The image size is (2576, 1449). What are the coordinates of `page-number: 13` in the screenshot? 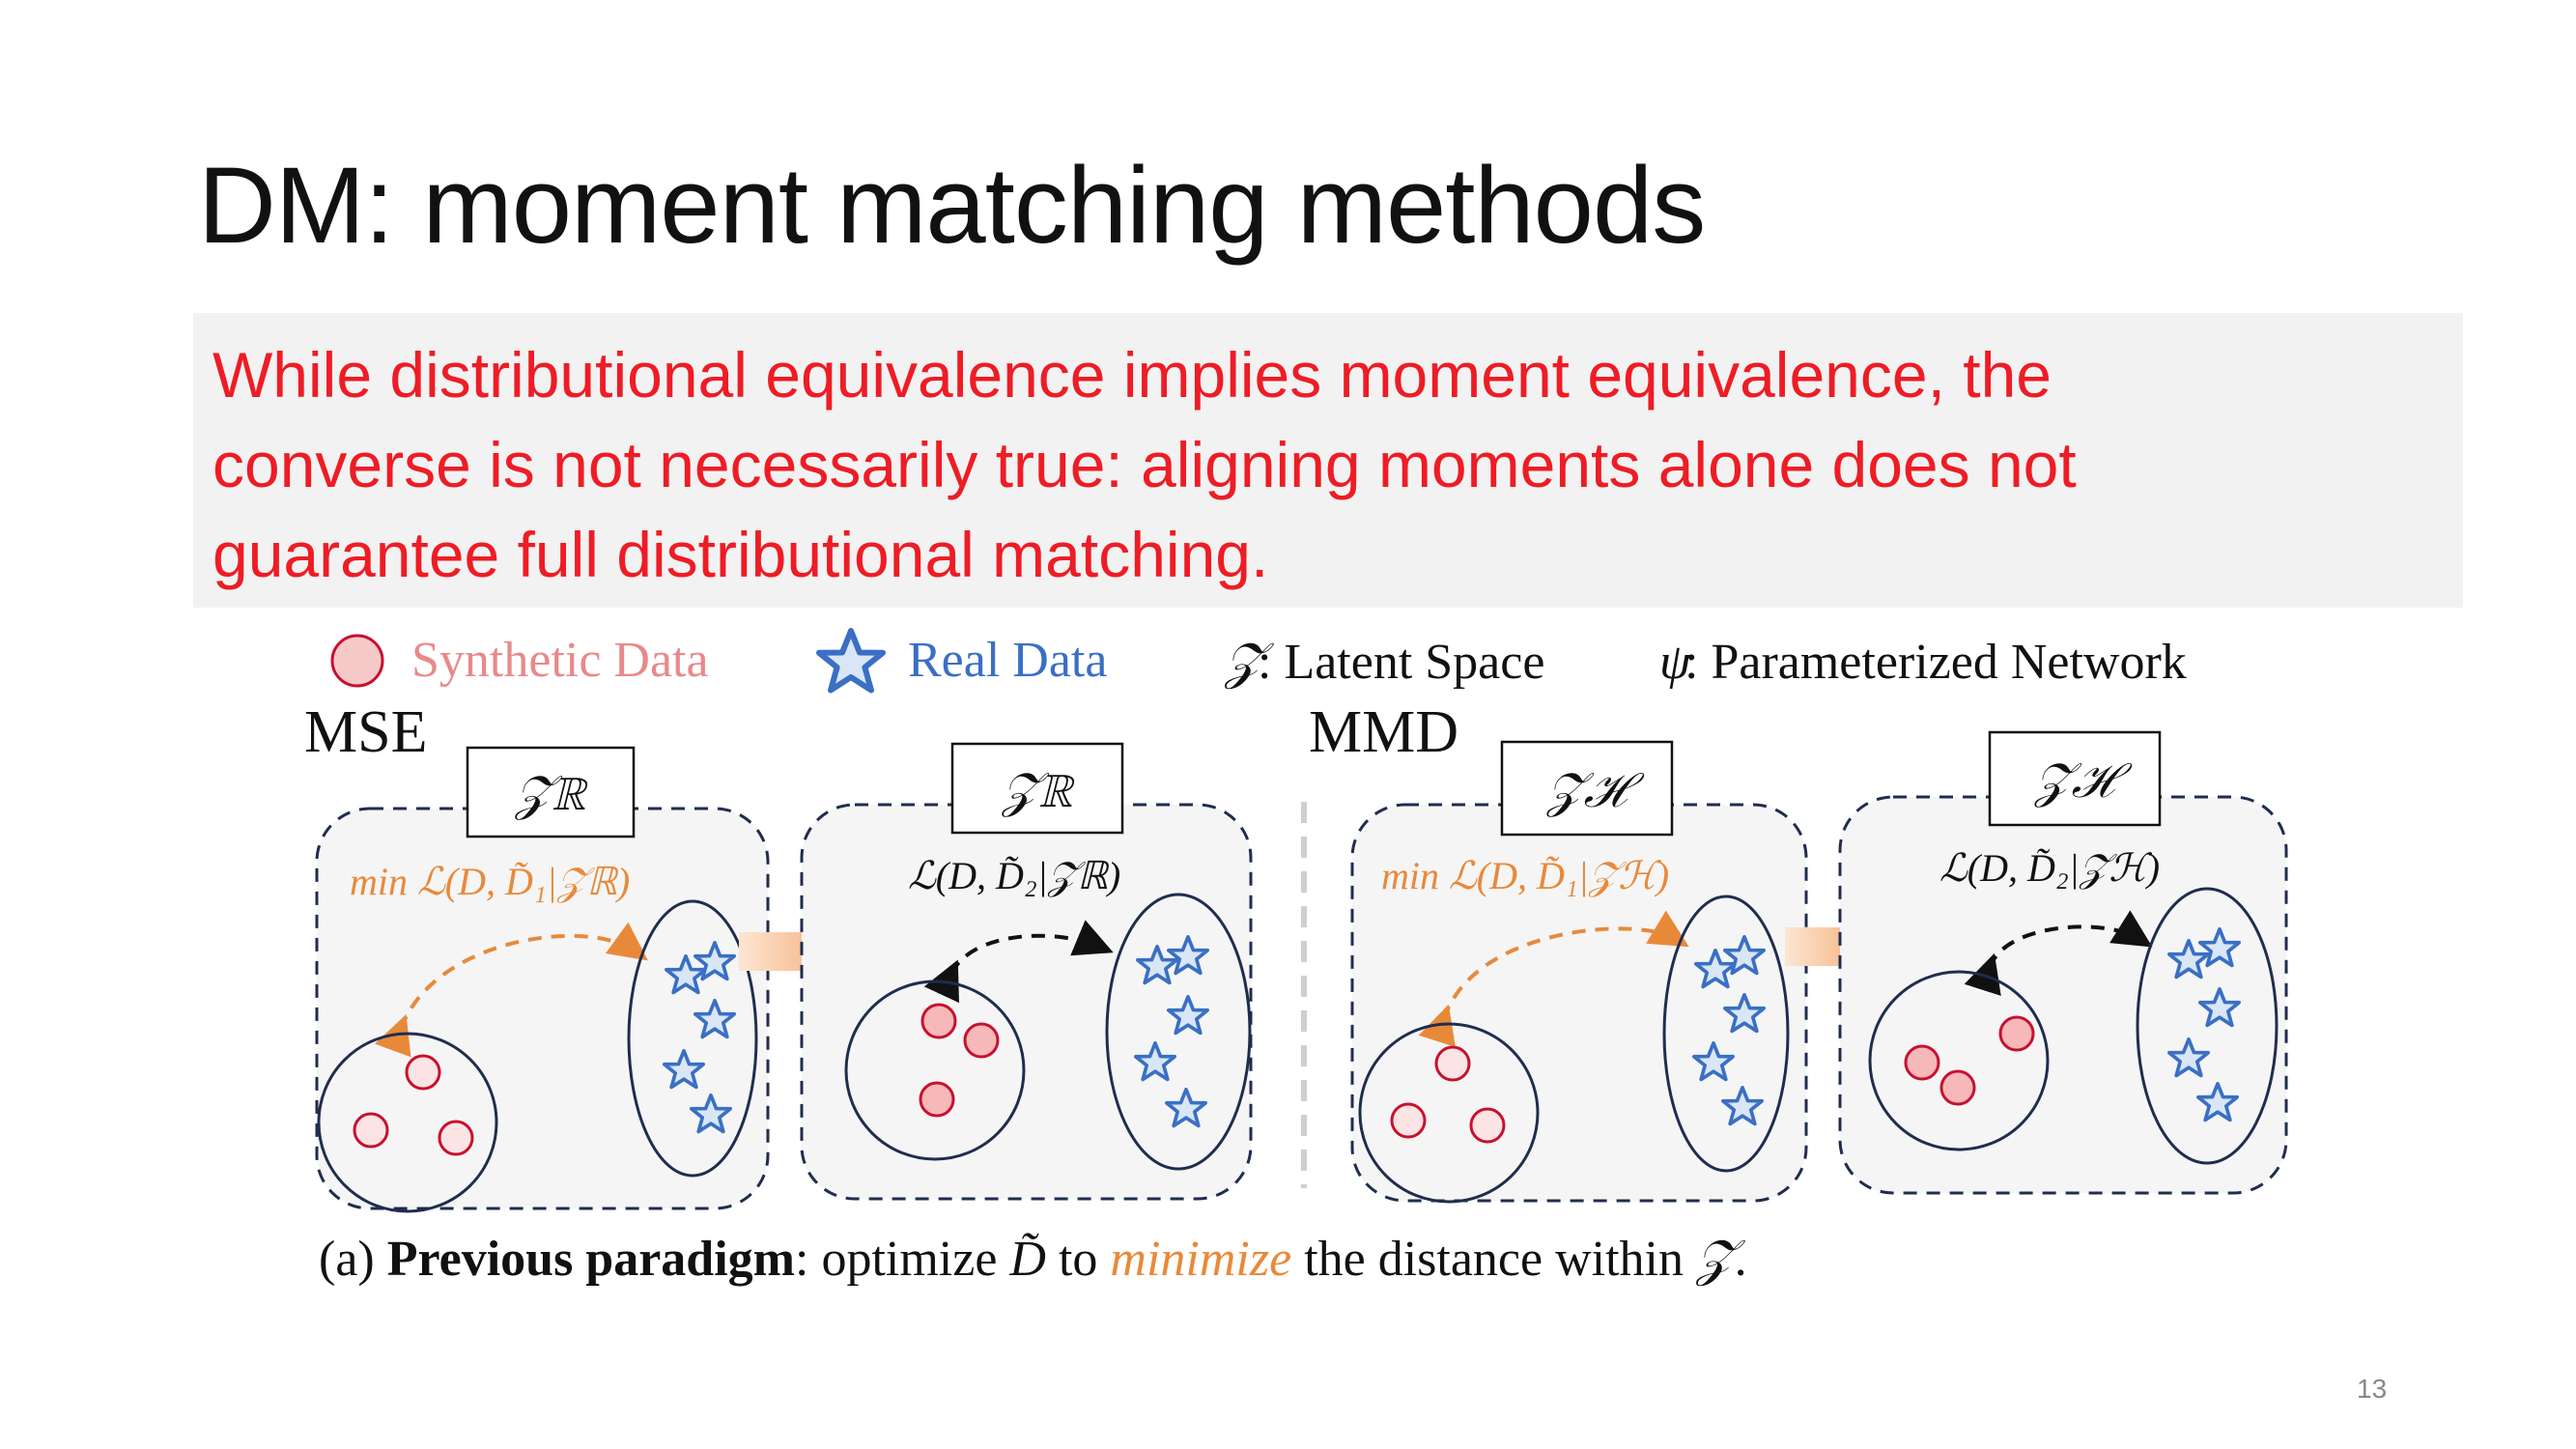 It's located at (2372, 1389).